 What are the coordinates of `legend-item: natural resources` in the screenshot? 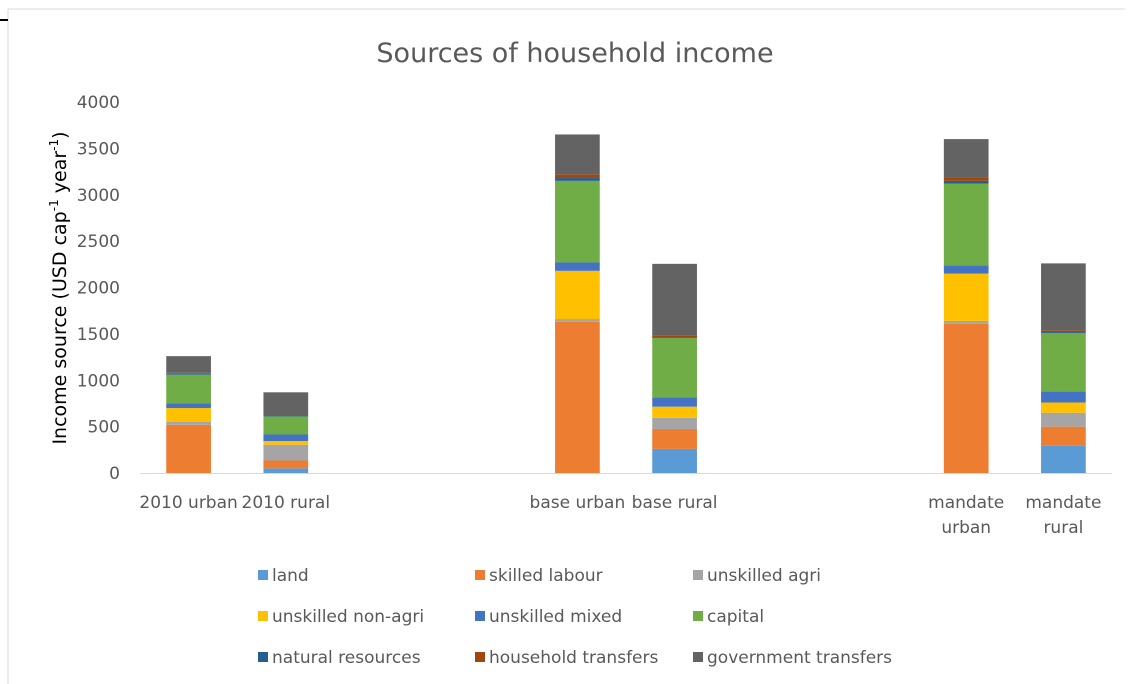 It's located at (339, 658).